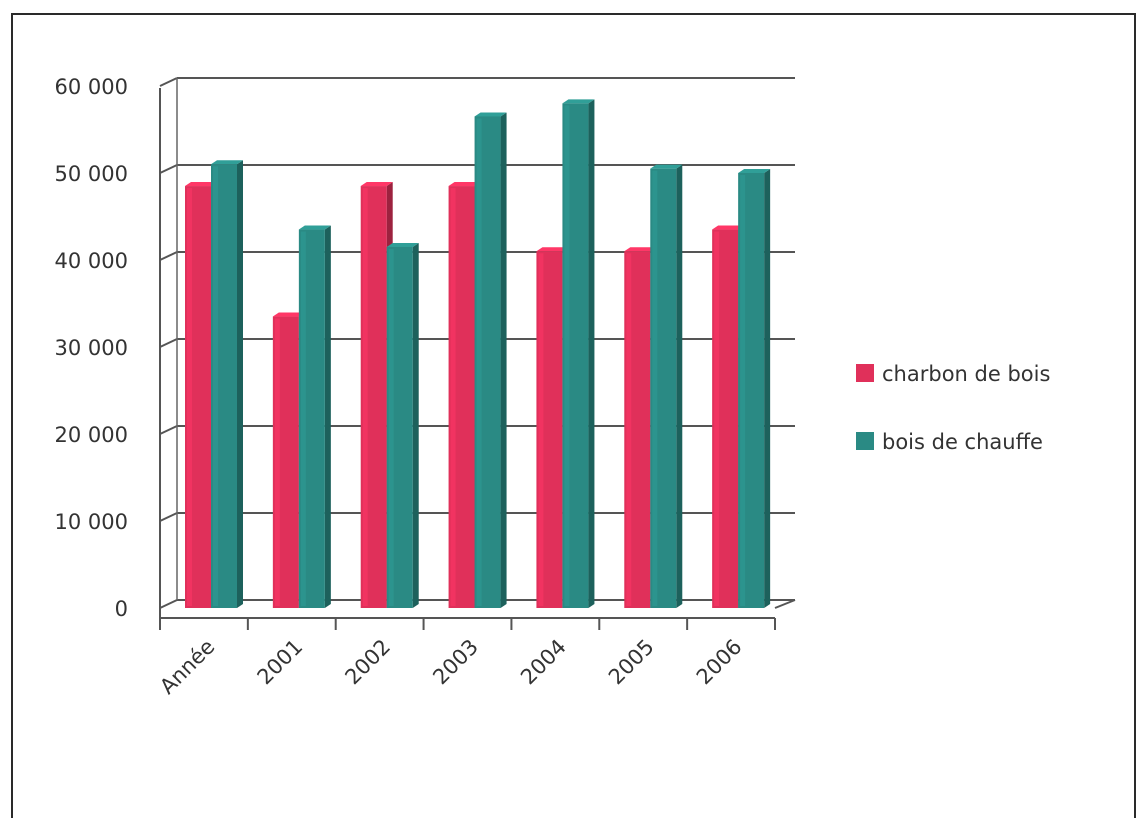  I want to click on y-tick-label: 30 000, so click(91, 348).